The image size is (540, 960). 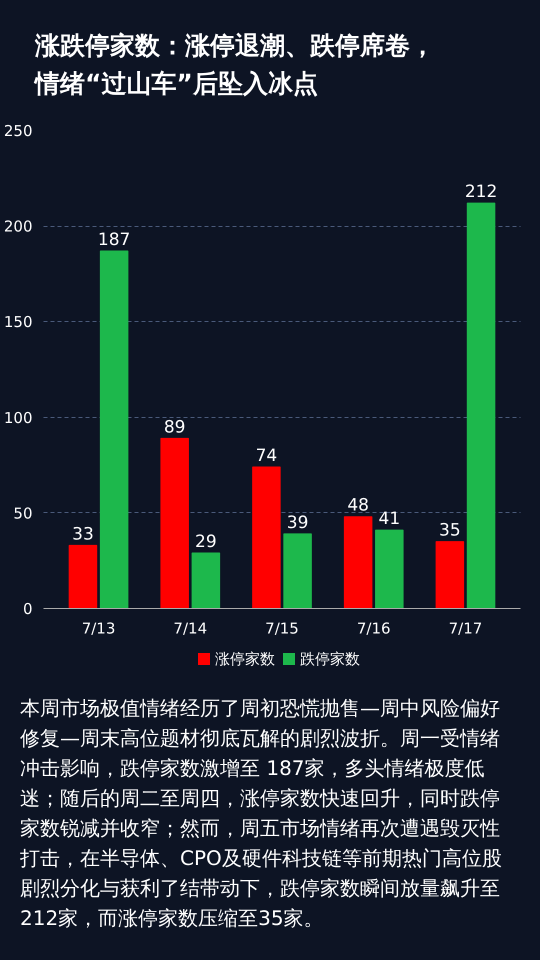 I want to click on data-label: 89, so click(x=175, y=427).